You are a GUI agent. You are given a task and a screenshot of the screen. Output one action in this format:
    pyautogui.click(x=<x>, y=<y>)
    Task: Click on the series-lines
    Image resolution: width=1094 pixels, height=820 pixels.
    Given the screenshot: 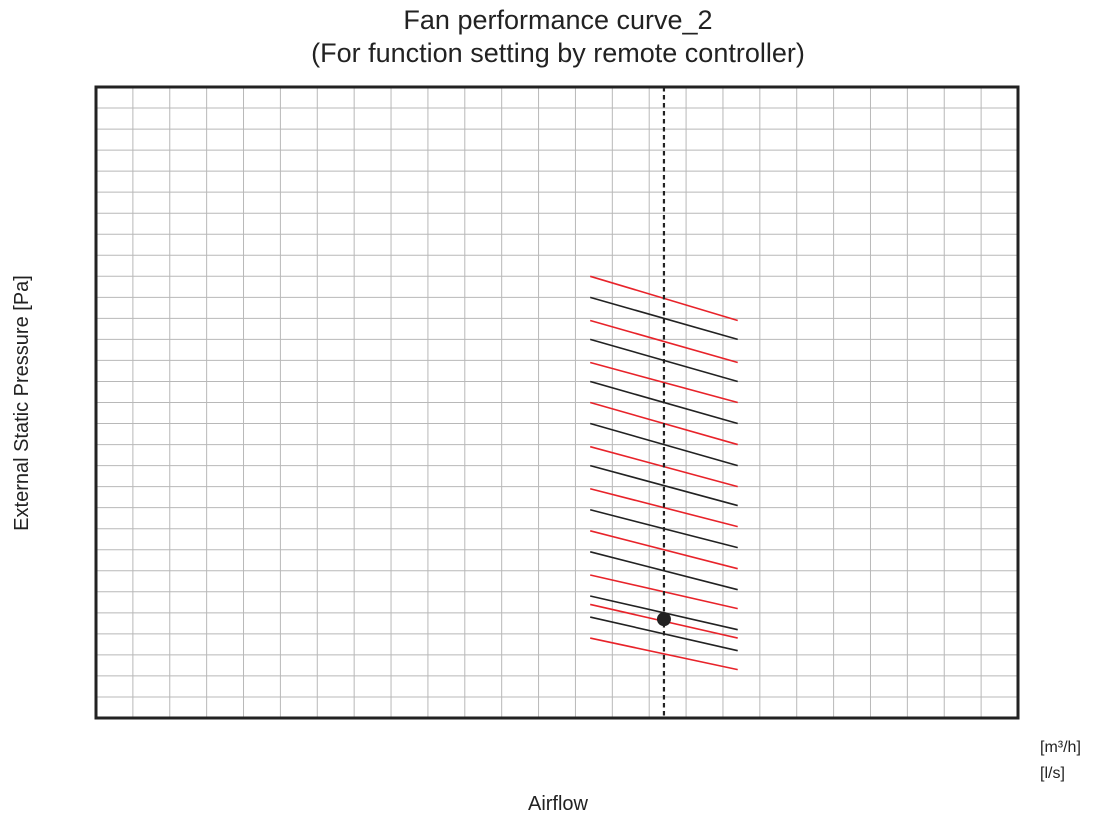 What is the action you would take?
    pyautogui.click(x=663, y=473)
    